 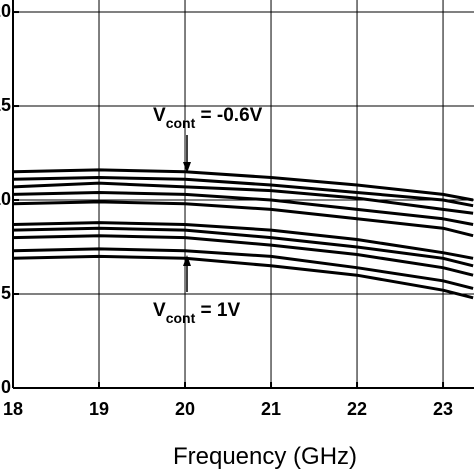 I want to click on annotation-rest: = -0.6V, so click(x=228, y=115).